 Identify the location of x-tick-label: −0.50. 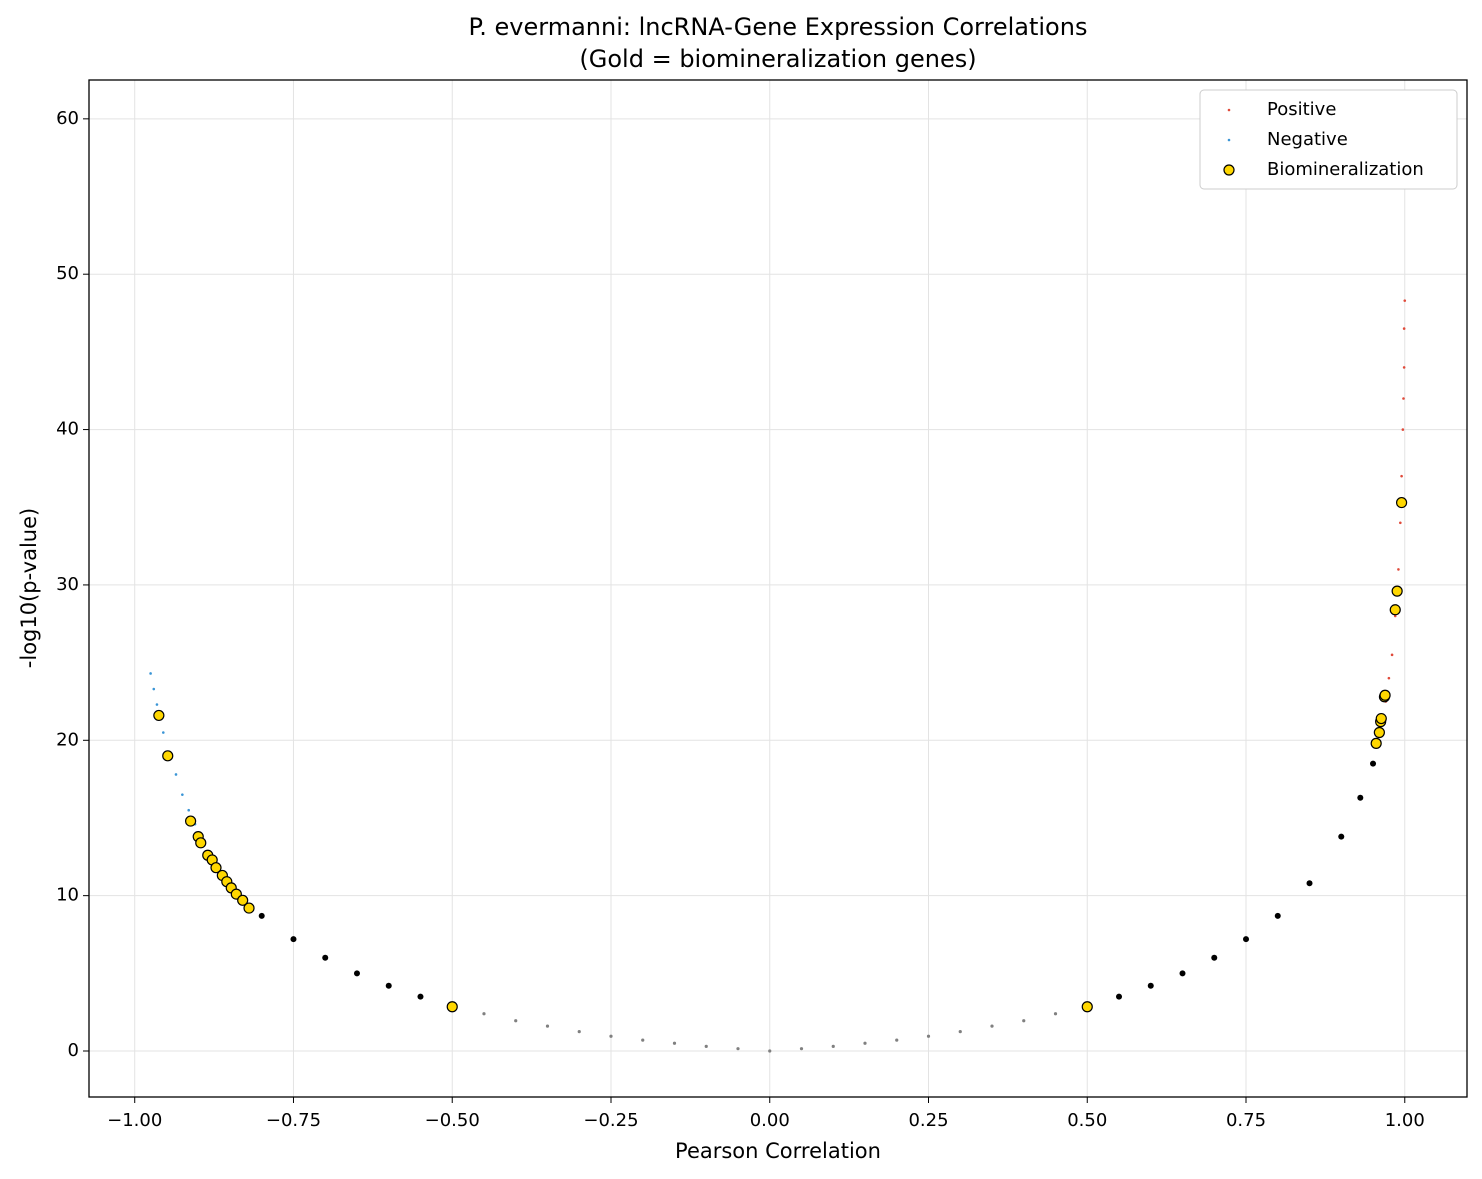
(452, 1120).